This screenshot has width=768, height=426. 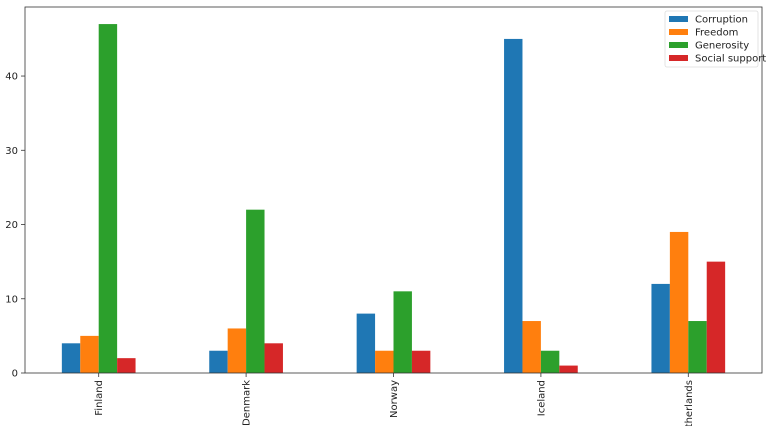 I want to click on bar-freedom-denmark, so click(x=237, y=350).